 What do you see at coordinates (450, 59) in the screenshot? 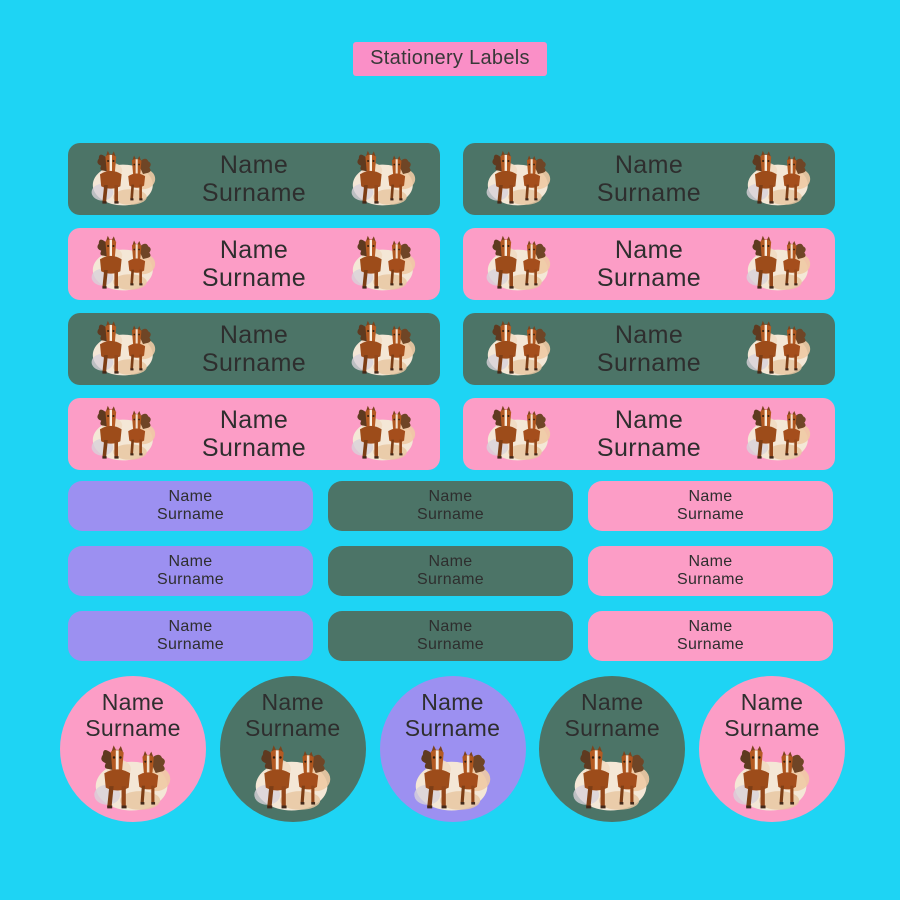
I see `page-title-banner: Stationery Labels` at bounding box center [450, 59].